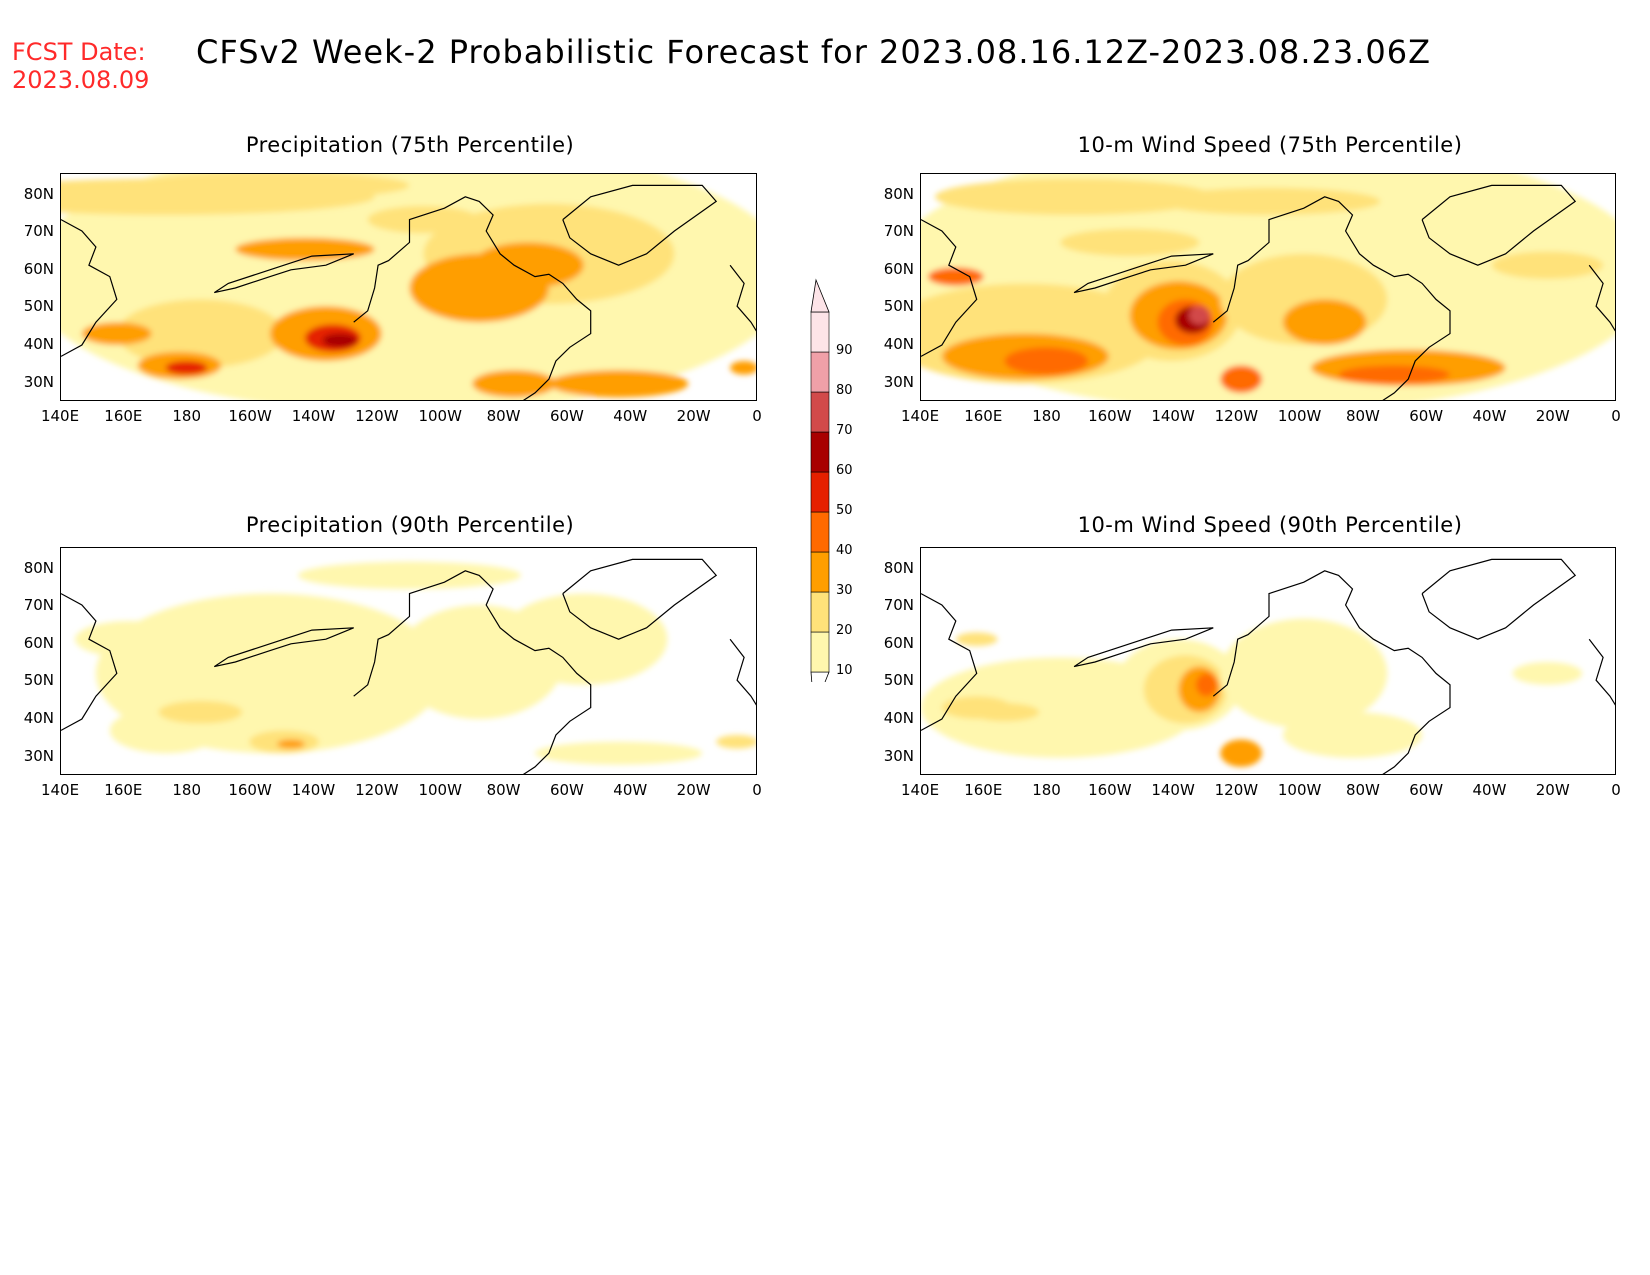 The width and height of the screenshot is (1650, 1275). Describe the element at coordinates (844, 550) in the screenshot. I see `colorbar-label: 40` at that location.